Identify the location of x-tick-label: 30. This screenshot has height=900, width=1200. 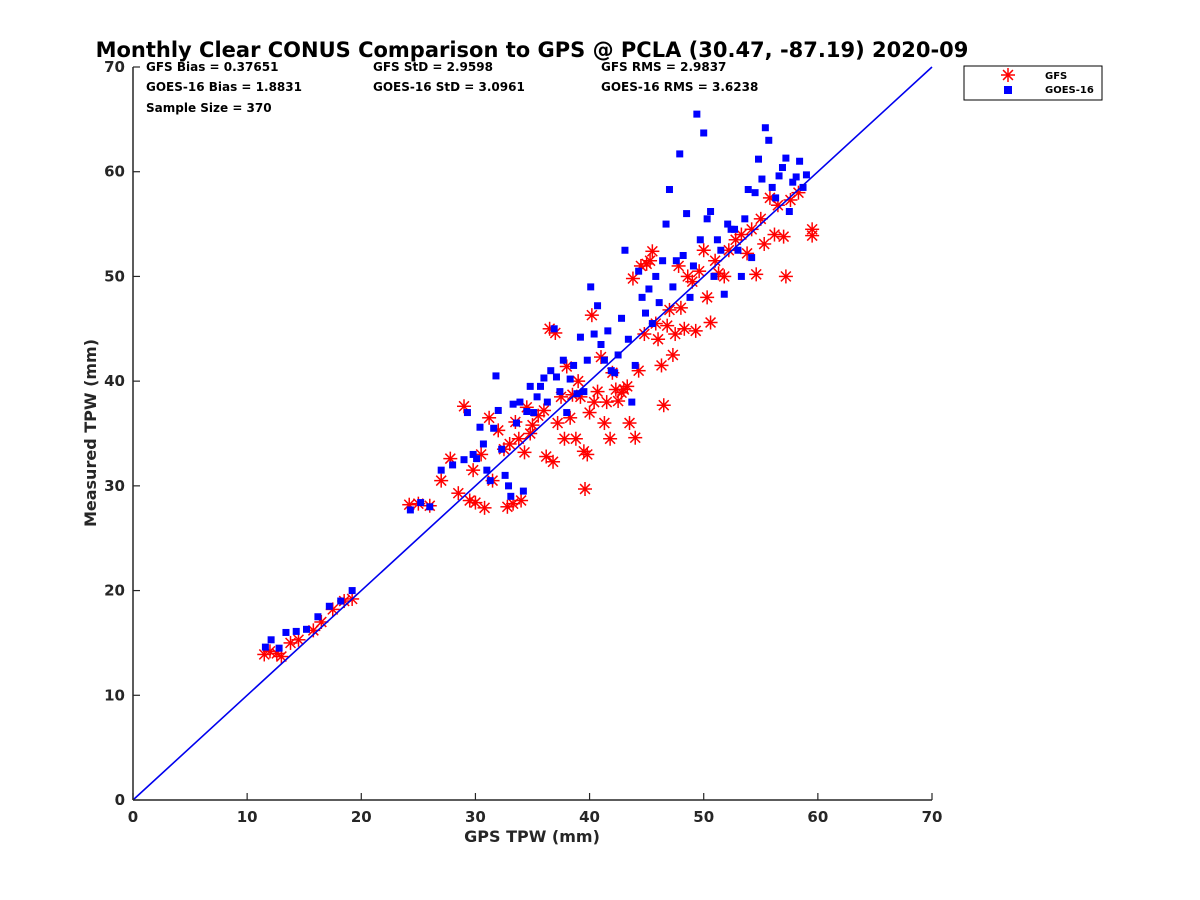
(475, 817).